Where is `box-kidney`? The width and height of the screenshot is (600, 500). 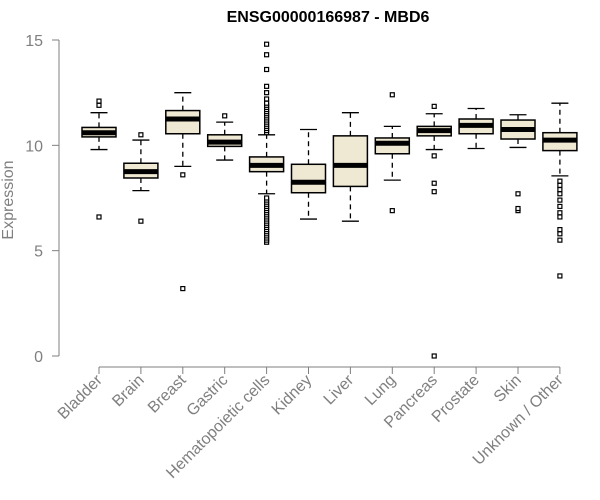 box-kidney is located at coordinates (308, 174).